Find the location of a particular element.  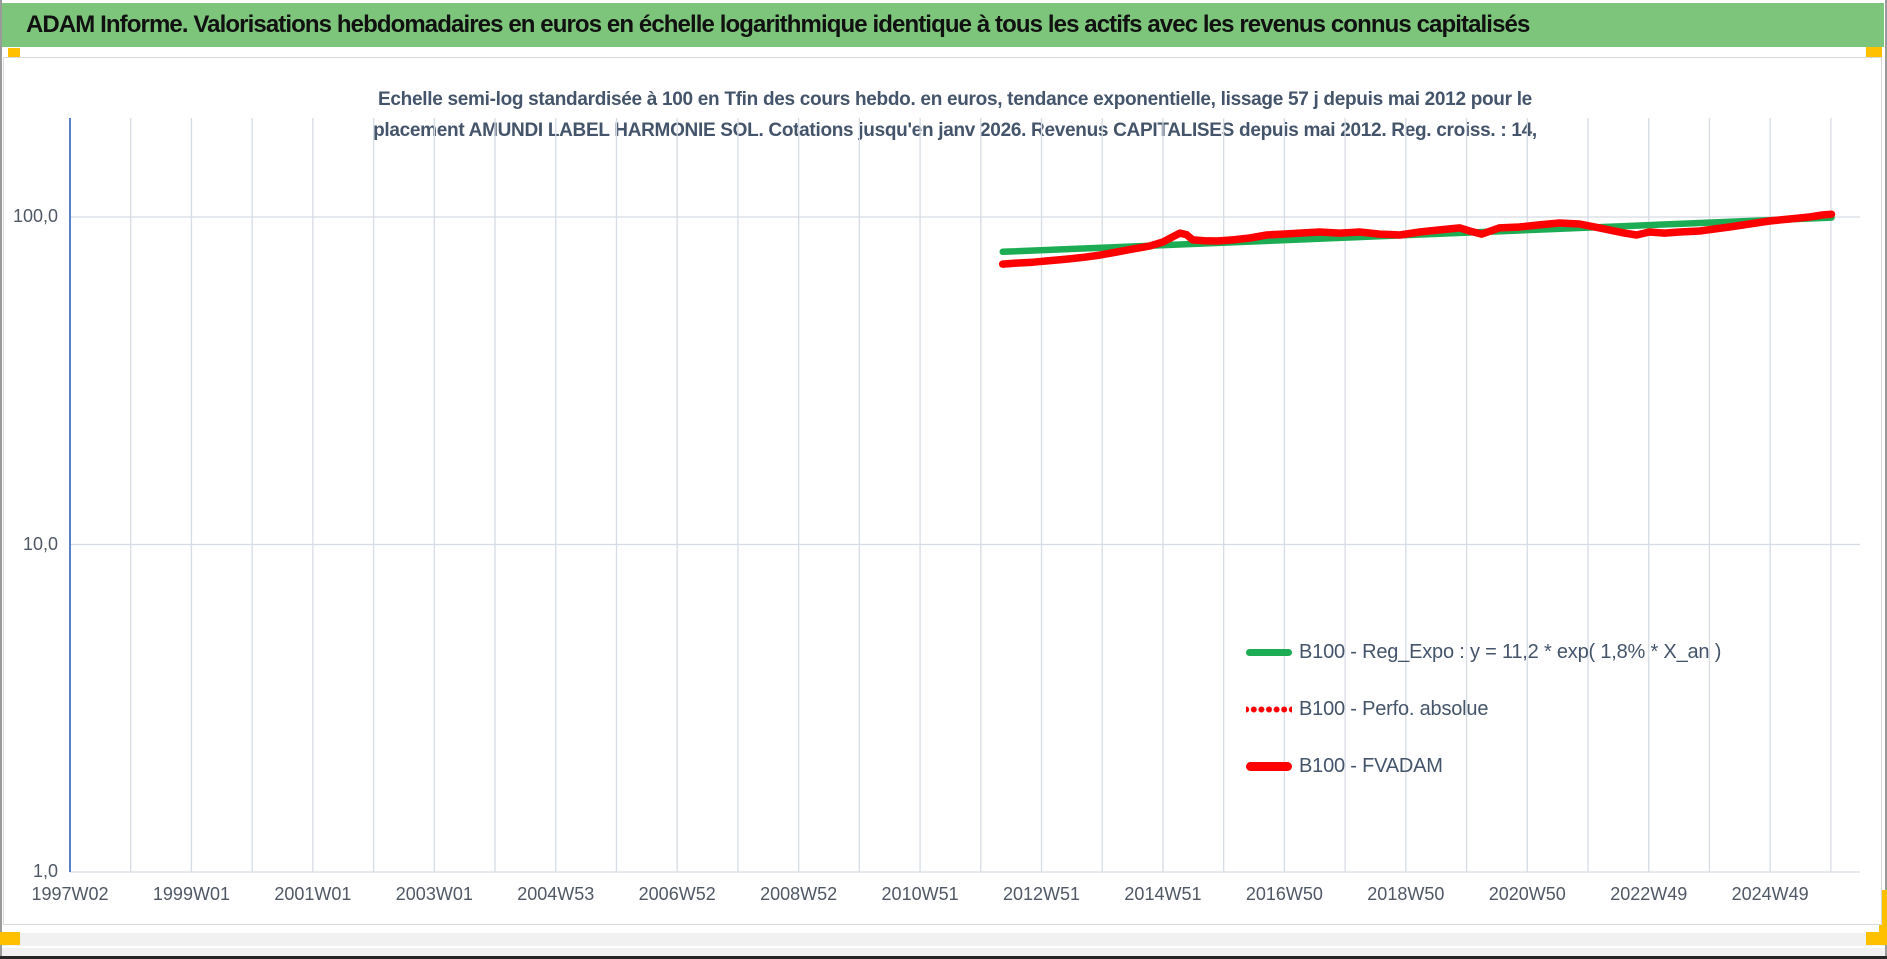

green-line-swatch-icon is located at coordinates (1269, 652).